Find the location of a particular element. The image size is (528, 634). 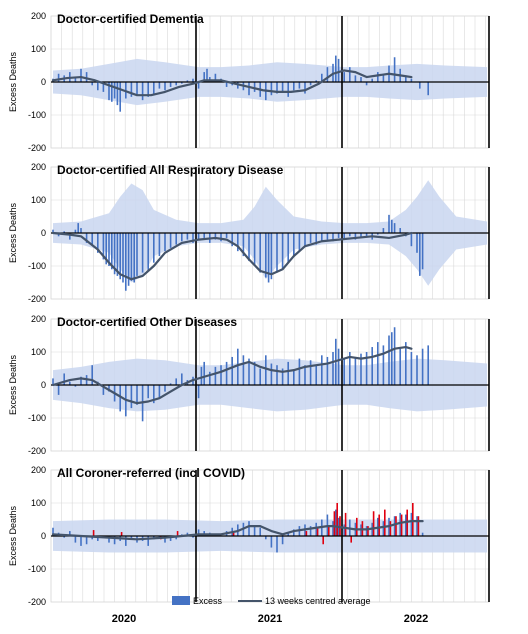

legend-bar-label: Excess is located at coordinates (208, 601).